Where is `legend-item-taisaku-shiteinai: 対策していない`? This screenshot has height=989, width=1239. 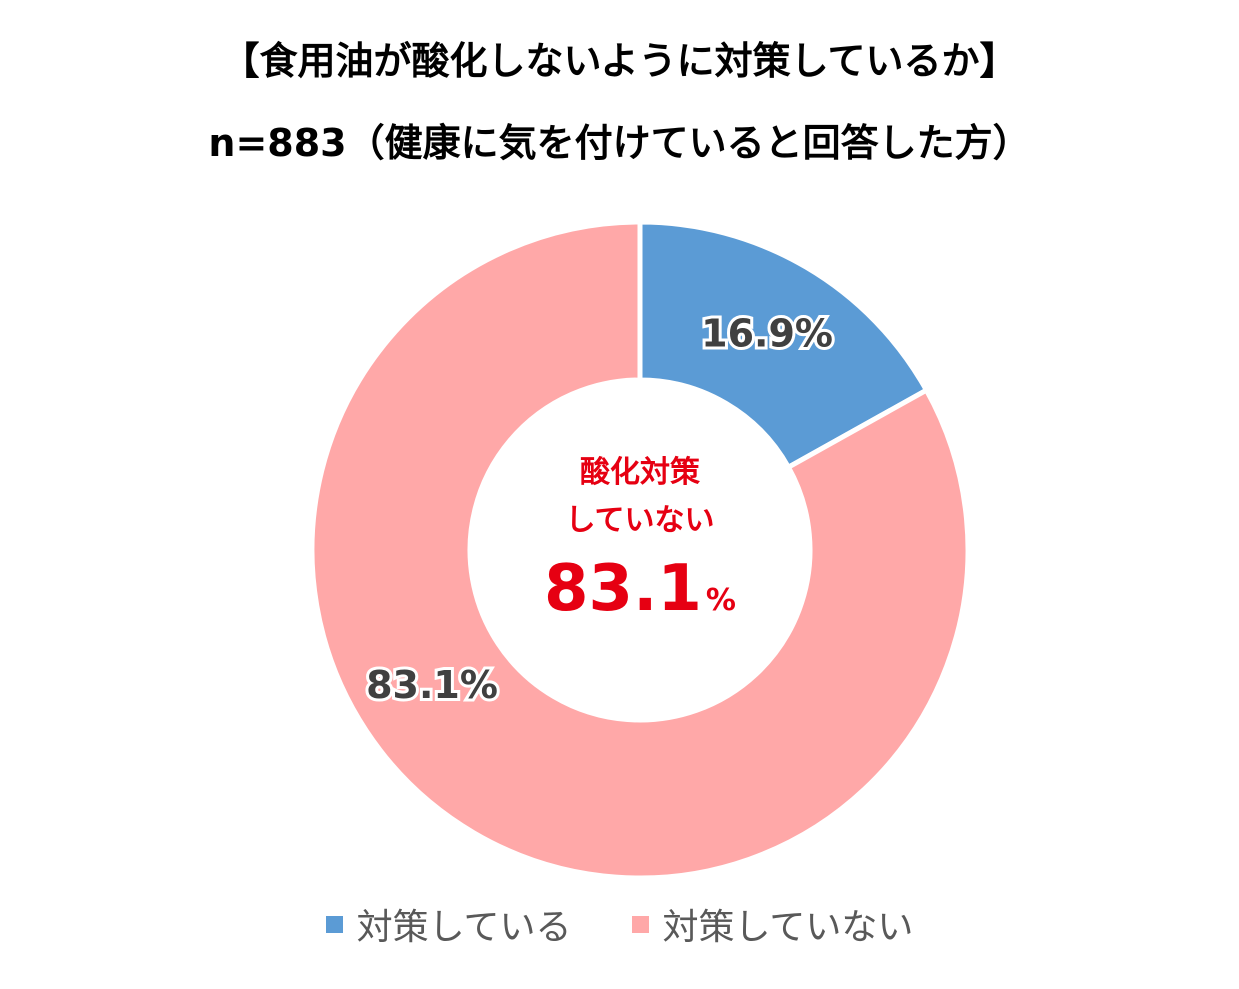
legend-item-taisaku-shiteinai: 対策していない is located at coordinates (772, 924).